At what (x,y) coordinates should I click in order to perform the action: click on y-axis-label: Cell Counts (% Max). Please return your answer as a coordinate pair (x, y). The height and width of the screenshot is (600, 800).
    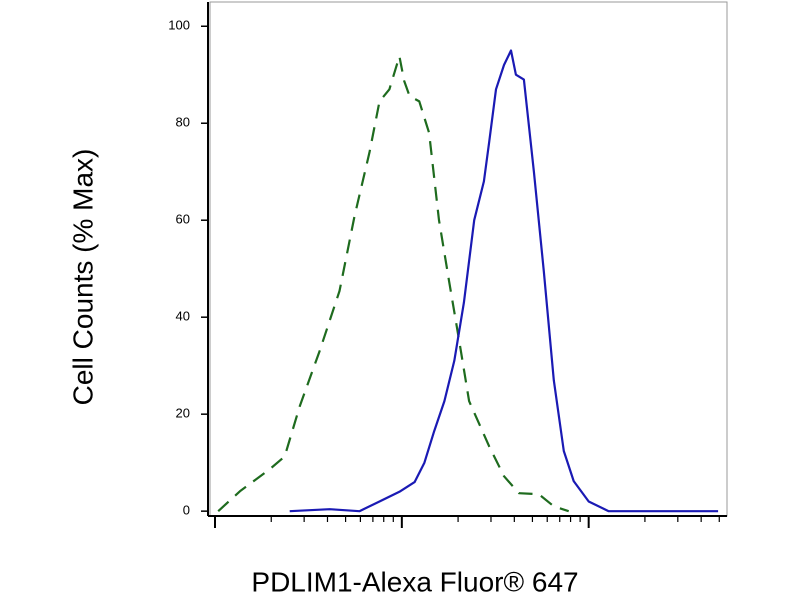
    Looking at the image, I should click on (82, 277).